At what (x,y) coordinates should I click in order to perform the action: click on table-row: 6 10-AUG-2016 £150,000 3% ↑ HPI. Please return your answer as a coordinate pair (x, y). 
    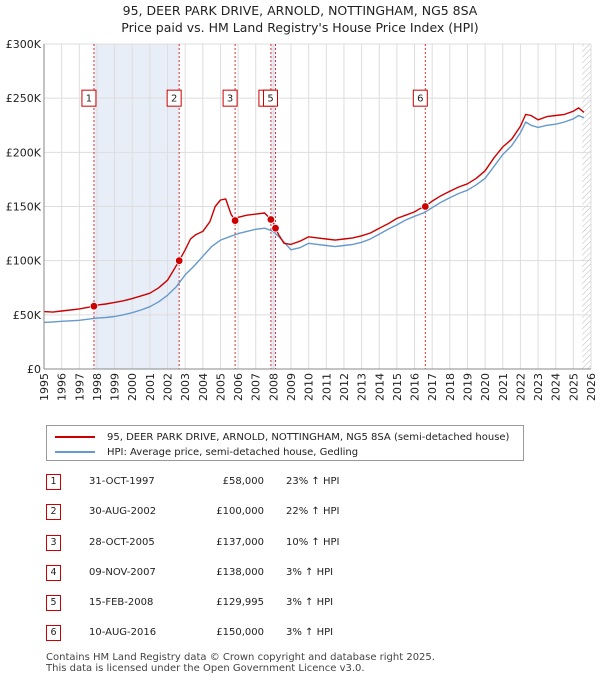
    Looking at the image, I should click on (216, 634).